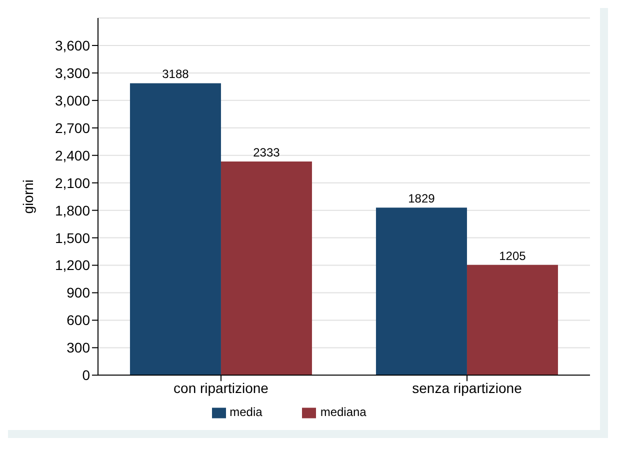 This screenshot has width=620, height=450. What do you see at coordinates (72, 100) in the screenshot?
I see `y-tick-label: 3,000` at bounding box center [72, 100].